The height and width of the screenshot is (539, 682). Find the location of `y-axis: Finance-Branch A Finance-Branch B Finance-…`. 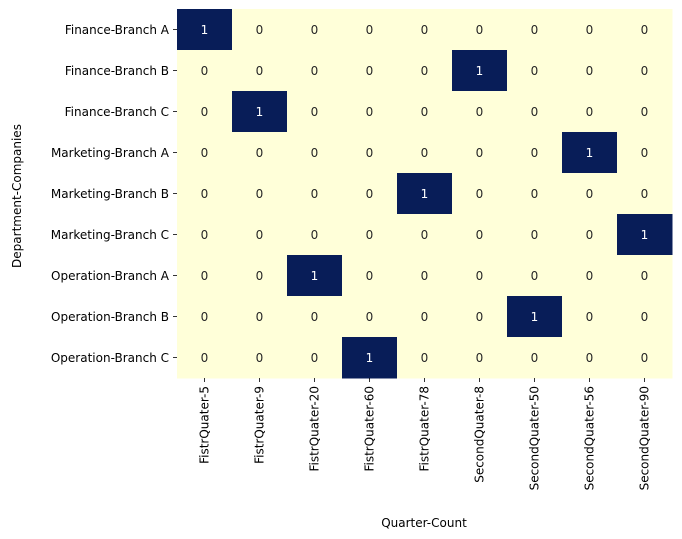

y-axis: Finance-Branch A Finance-Branch B Finance-… is located at coordinates (114, 194).